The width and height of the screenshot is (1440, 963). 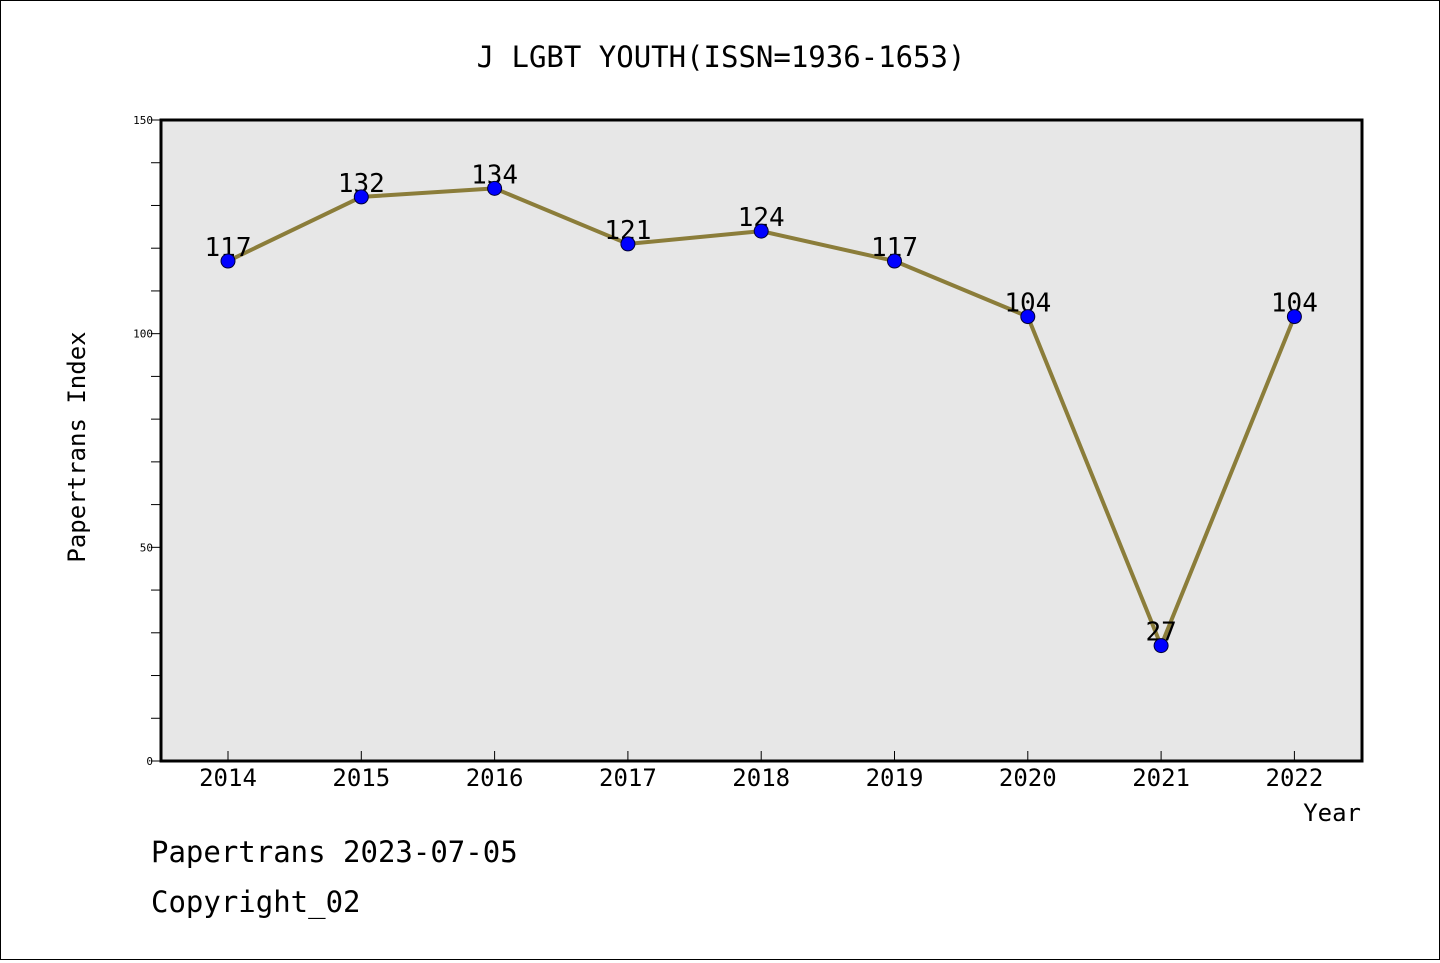 I want to click on y-axis-ticks: 0 50 100 150, so click(x=147, y=441).